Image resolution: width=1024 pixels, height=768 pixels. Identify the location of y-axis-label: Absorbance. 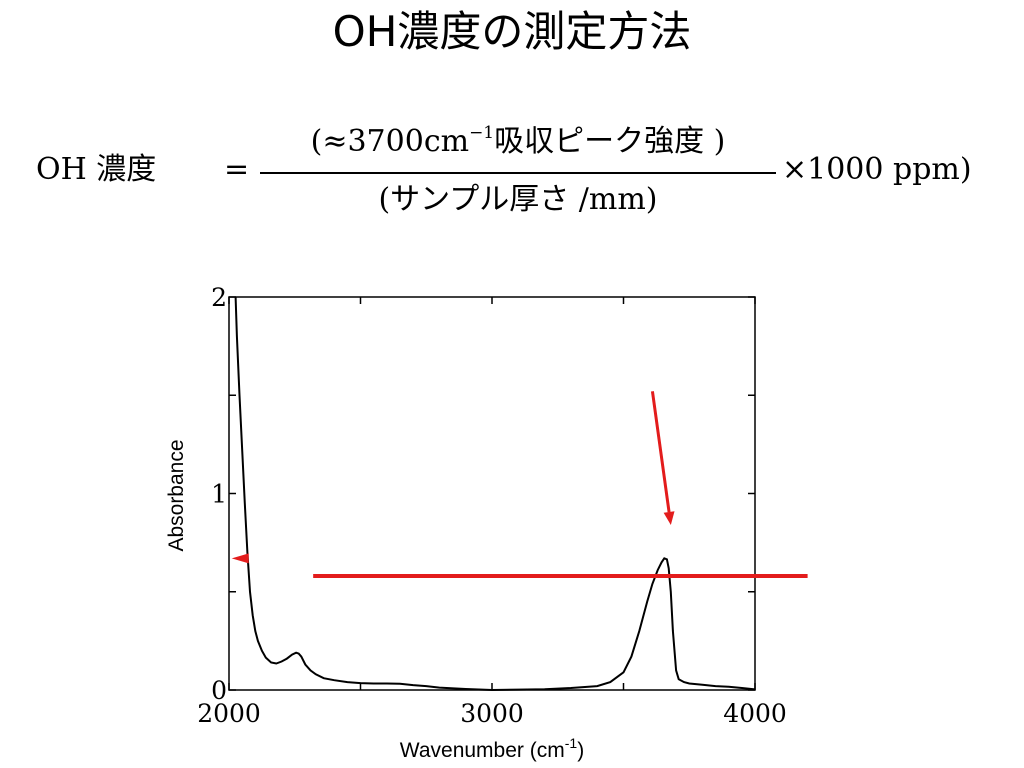
(176, 495).